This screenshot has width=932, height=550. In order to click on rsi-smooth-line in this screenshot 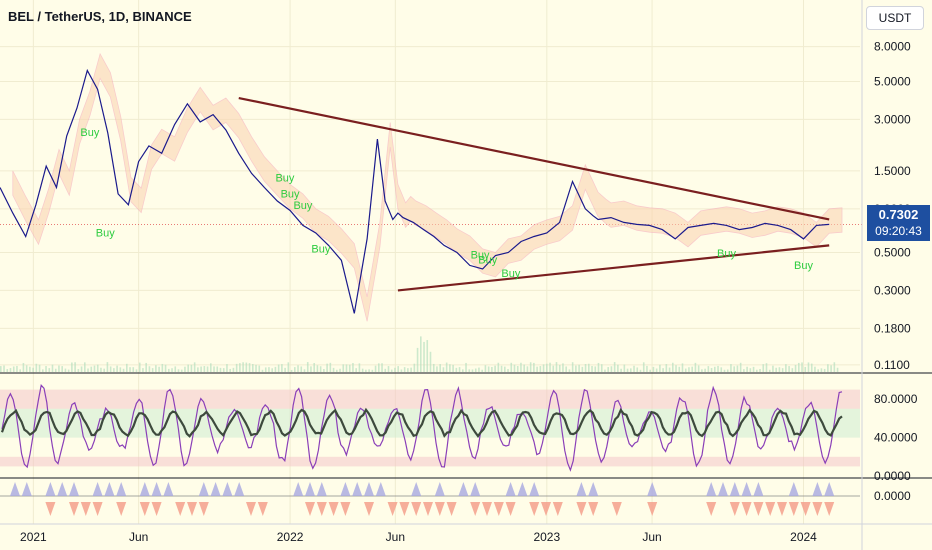, I will do `click(421, 422)`.